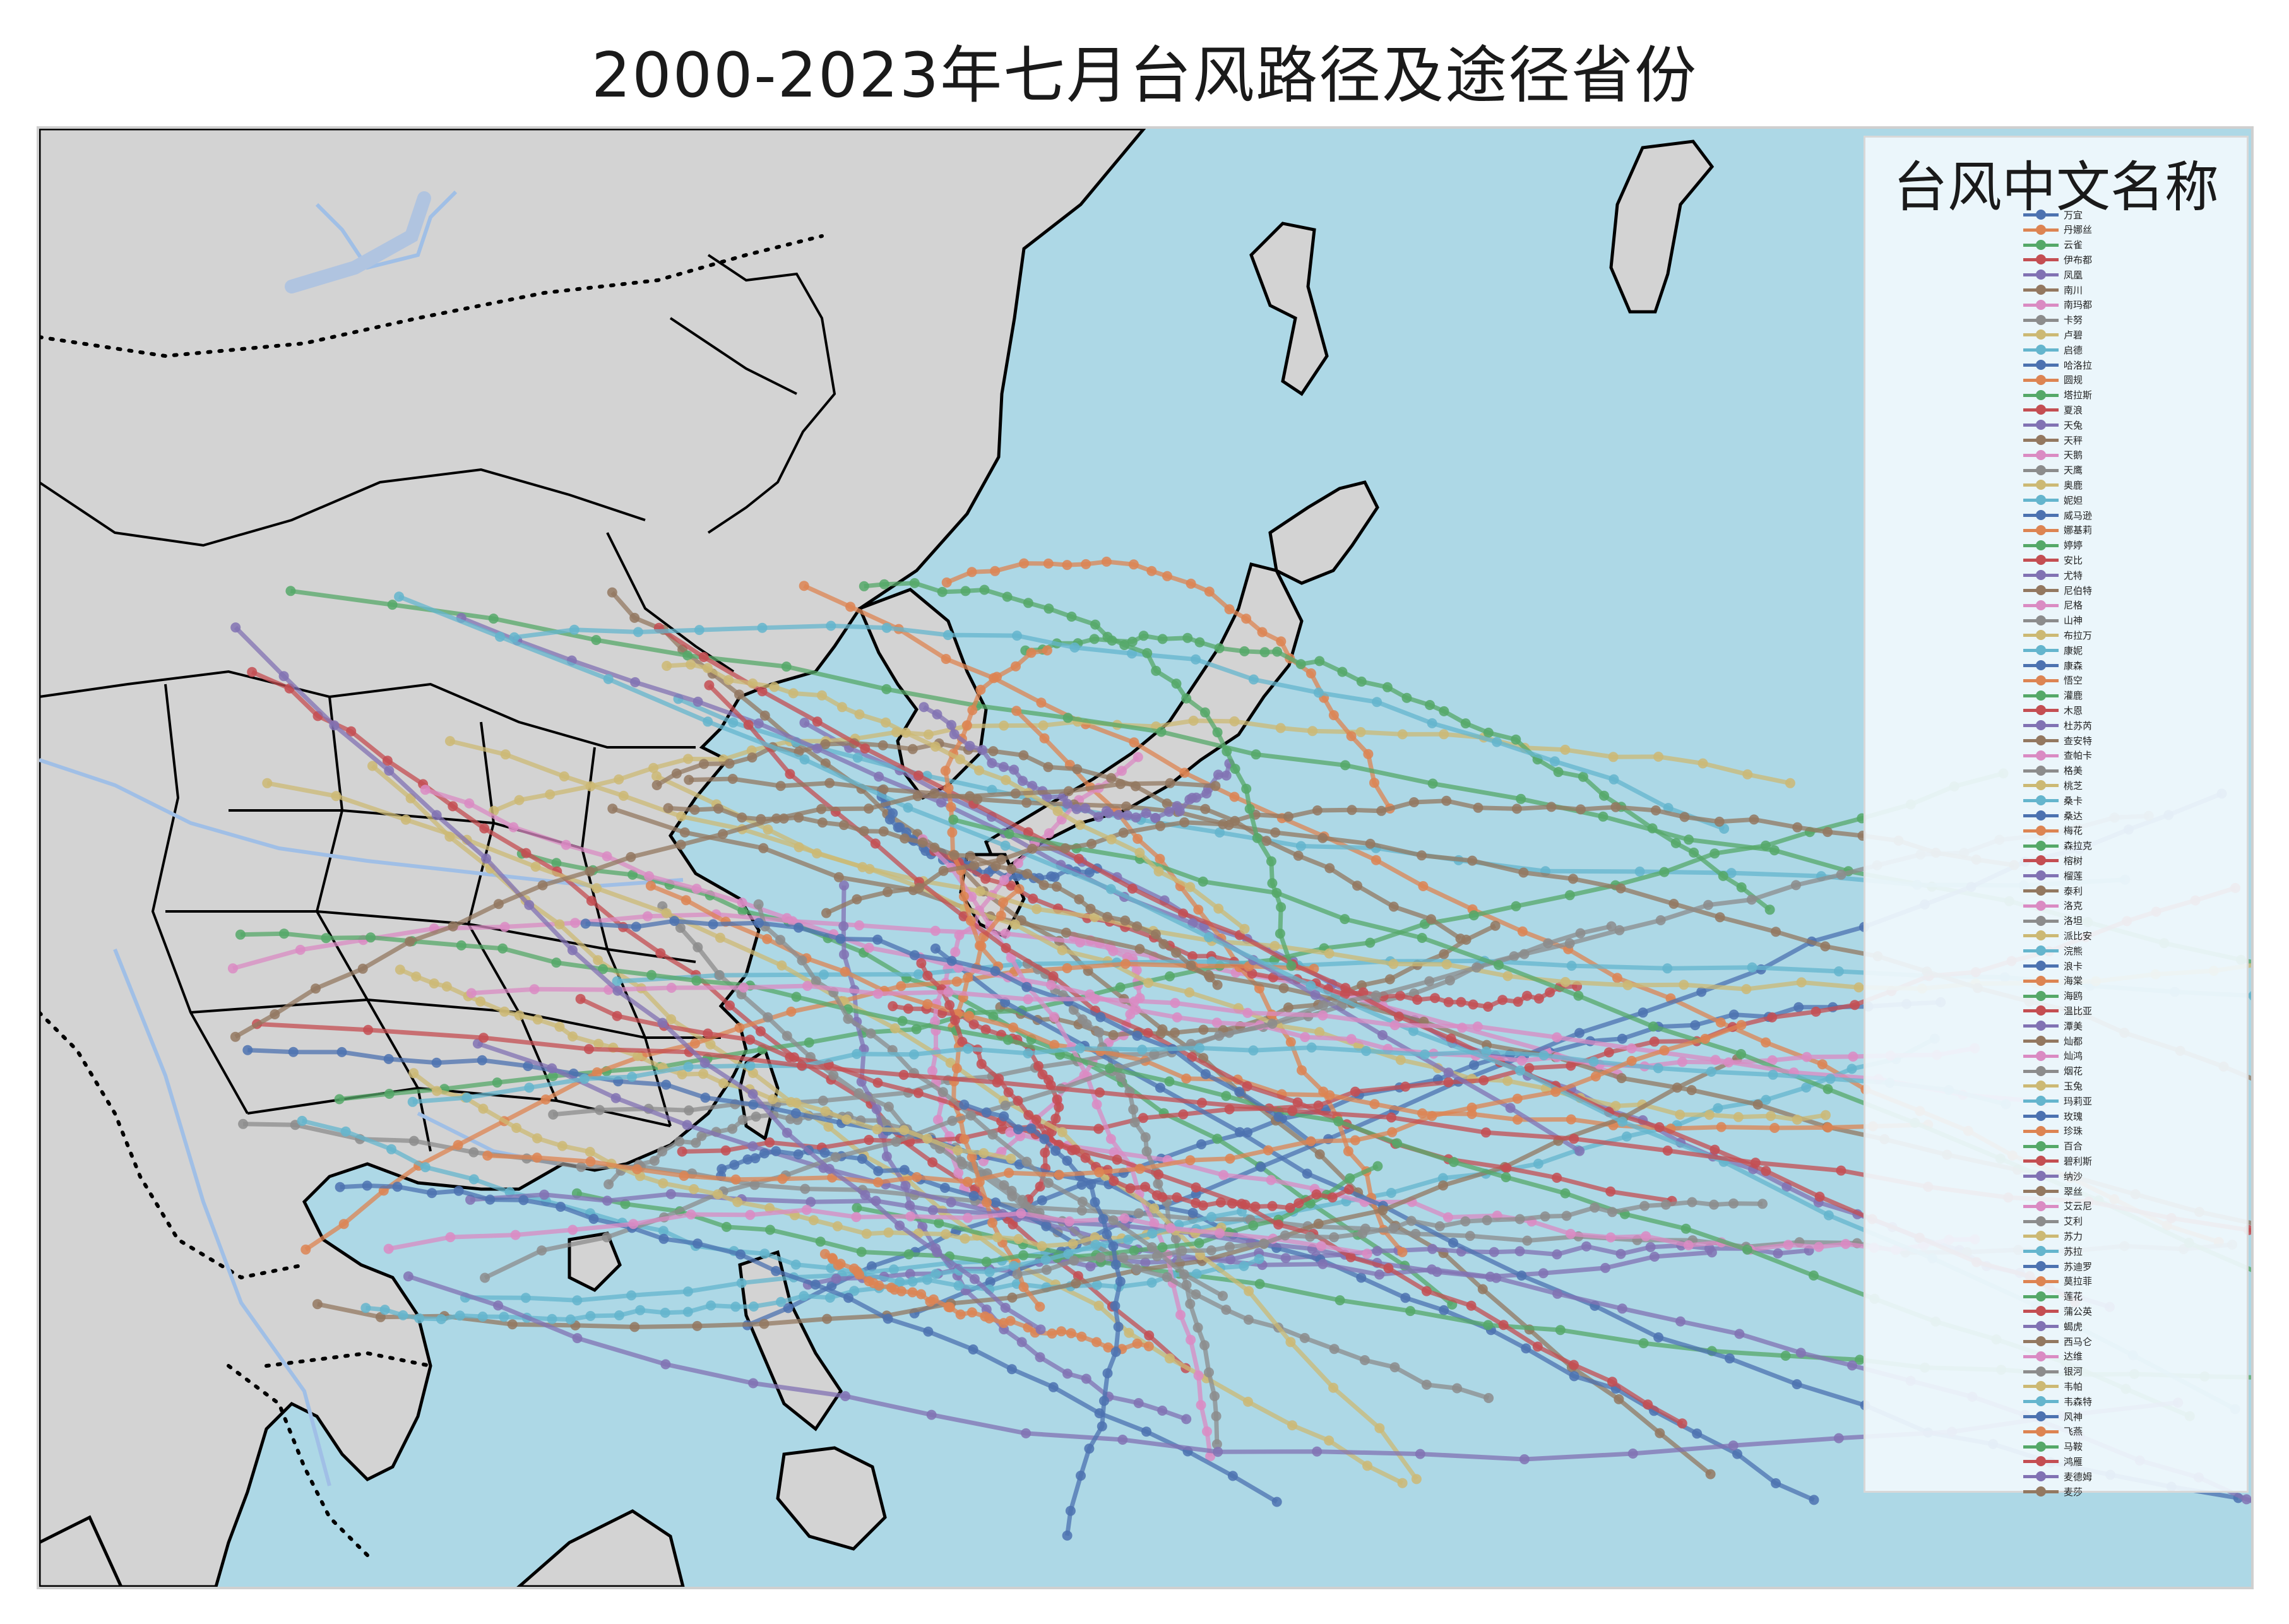  I want to click on legend-item: 榴莲, so click(2053, 876).